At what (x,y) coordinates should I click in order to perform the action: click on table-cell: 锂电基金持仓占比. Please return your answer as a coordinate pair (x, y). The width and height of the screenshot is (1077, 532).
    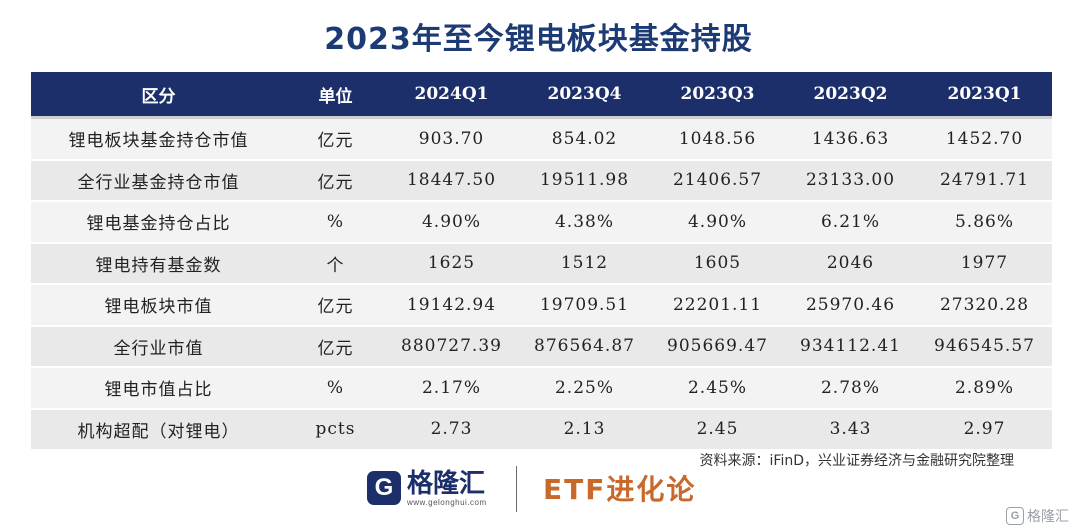
    Looking at the image, I should click on (158, 222).